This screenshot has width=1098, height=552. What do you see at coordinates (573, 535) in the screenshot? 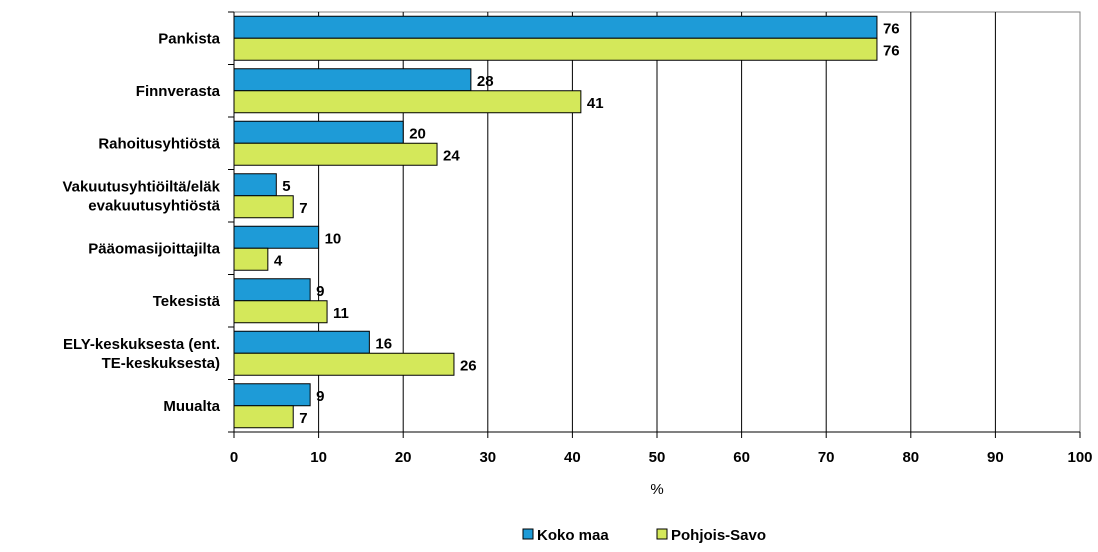
I see `legend-label: Koko maa` at bounding box center [573, 535].